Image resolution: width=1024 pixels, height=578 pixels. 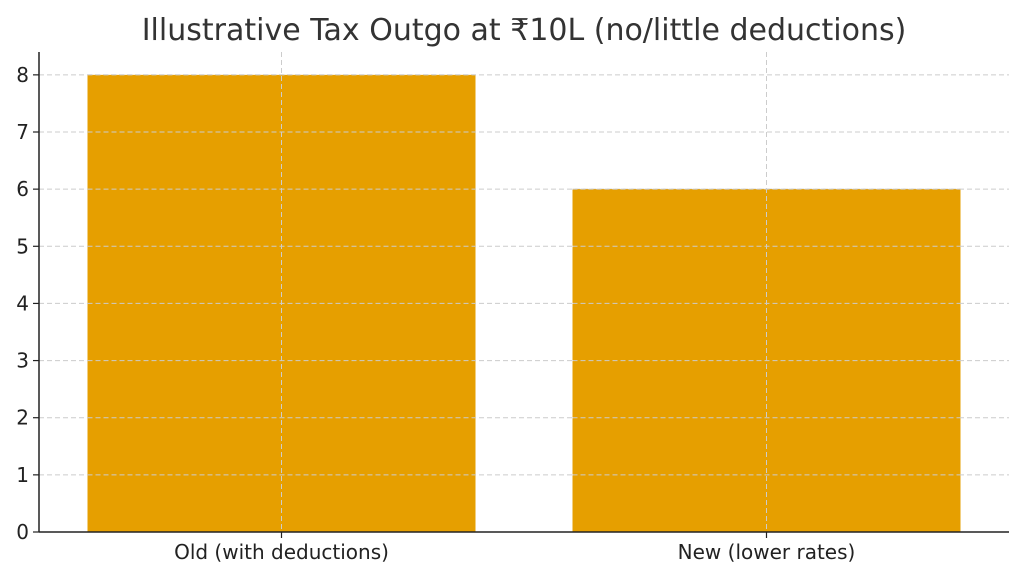 I want to click on y-tick-label: 5, so click(x=22, y=246).